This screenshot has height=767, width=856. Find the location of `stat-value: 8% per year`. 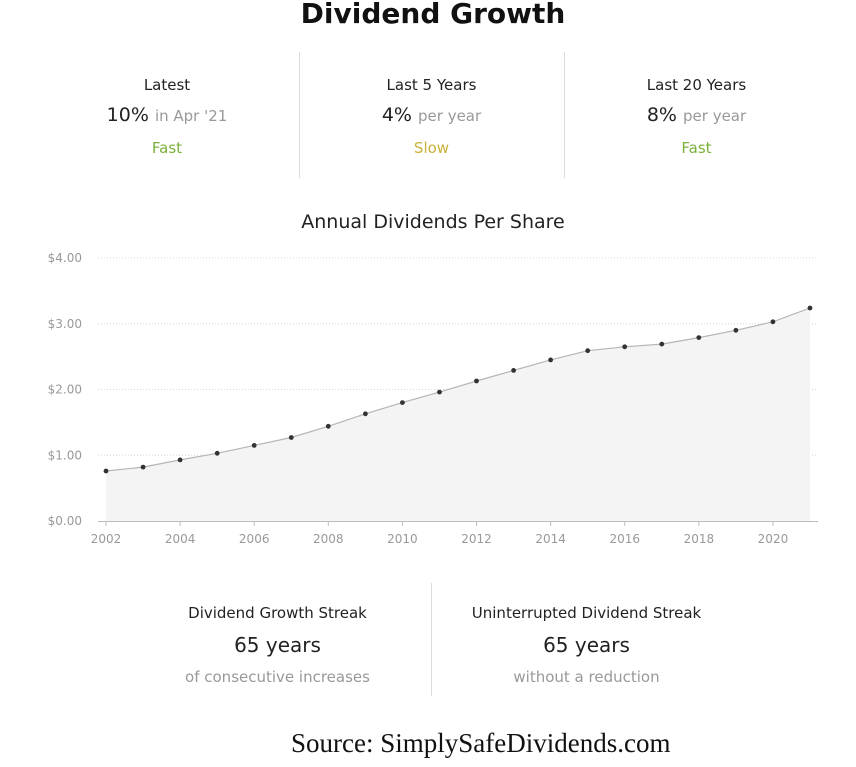

stat-value: 8% per year is located at coordinates (696, 115).